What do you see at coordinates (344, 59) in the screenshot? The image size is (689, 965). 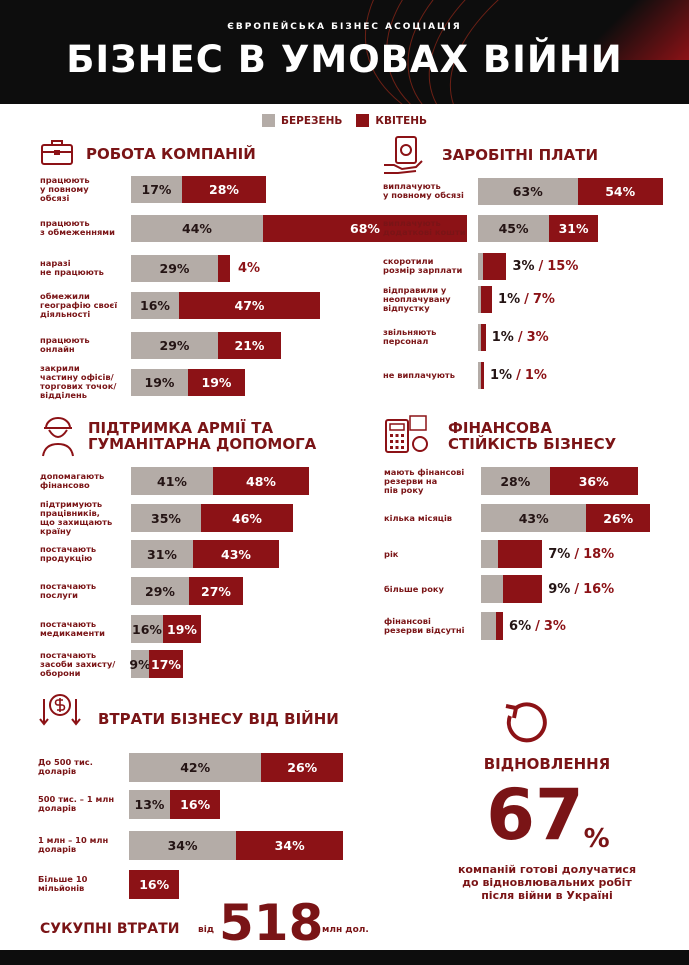 I see `page-title: БІЗНЕС В УМОВАХ ВІЙНИ` at bounding box center [344, 59].